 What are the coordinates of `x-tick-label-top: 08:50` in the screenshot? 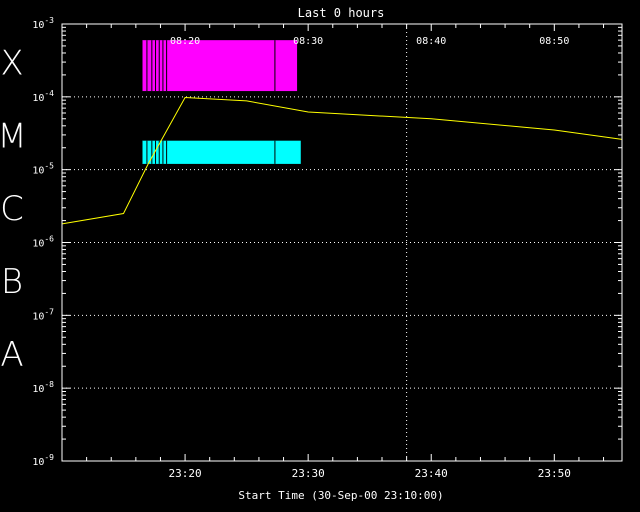 It's located at (554, 41).